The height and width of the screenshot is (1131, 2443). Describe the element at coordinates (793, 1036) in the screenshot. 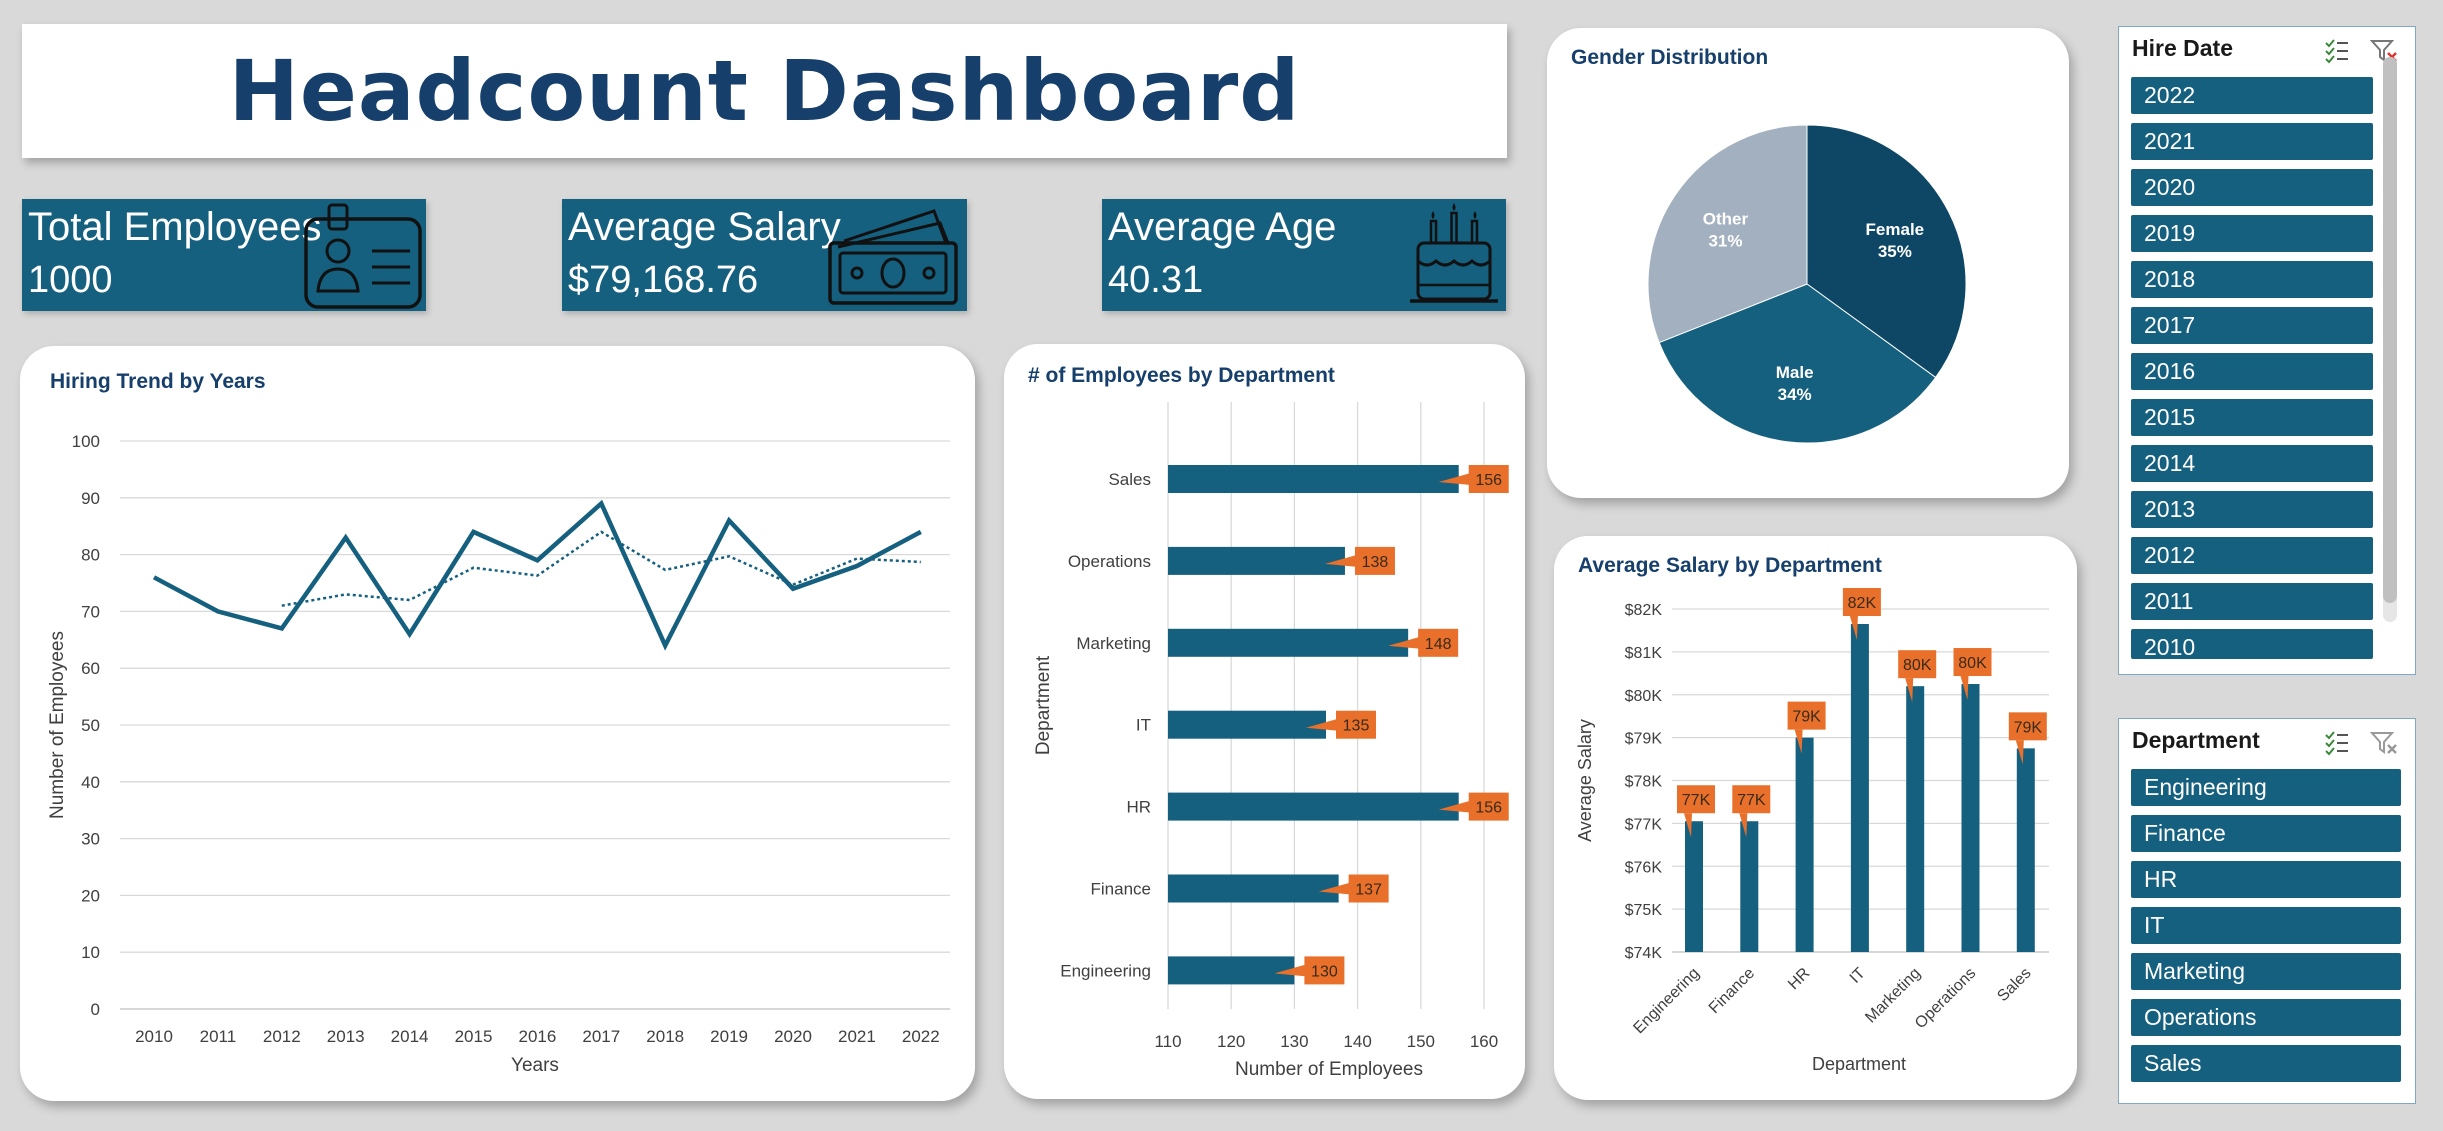

I see `x-tick-label: 2020` at that location.